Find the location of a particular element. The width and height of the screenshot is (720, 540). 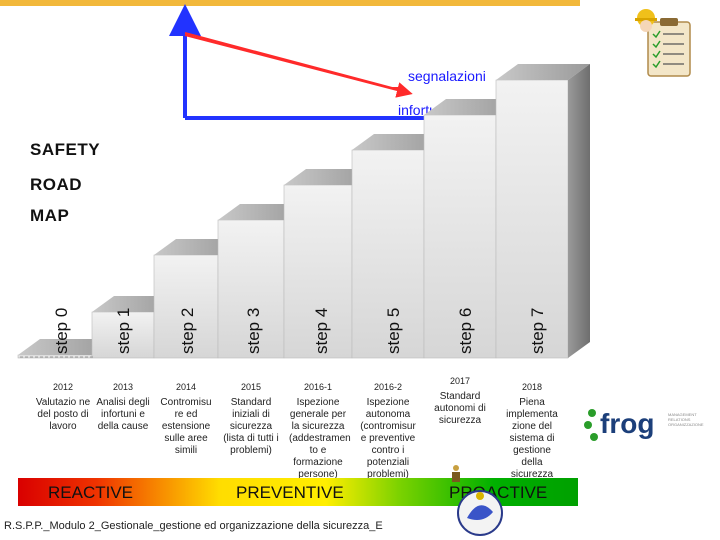

company-logo-icon is located at coordinates (591, 425).